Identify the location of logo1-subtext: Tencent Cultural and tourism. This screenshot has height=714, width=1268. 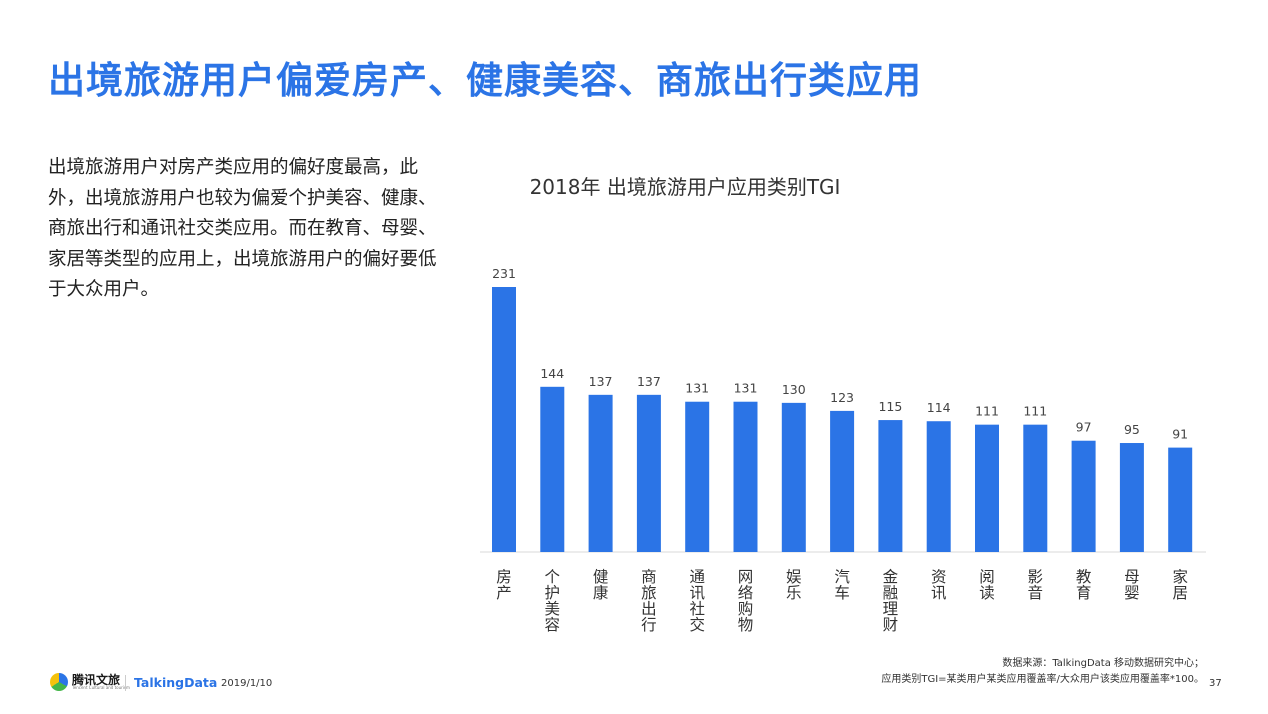
(101, 687).